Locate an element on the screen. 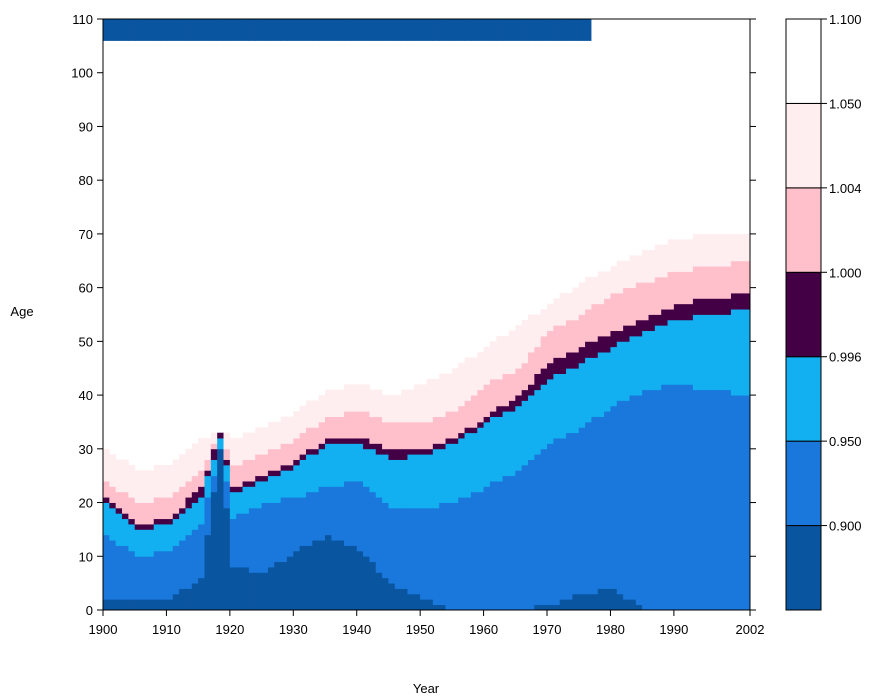 The image size is (885, 699). x-tick-label: 1990 is located at coordinates (673, 629).